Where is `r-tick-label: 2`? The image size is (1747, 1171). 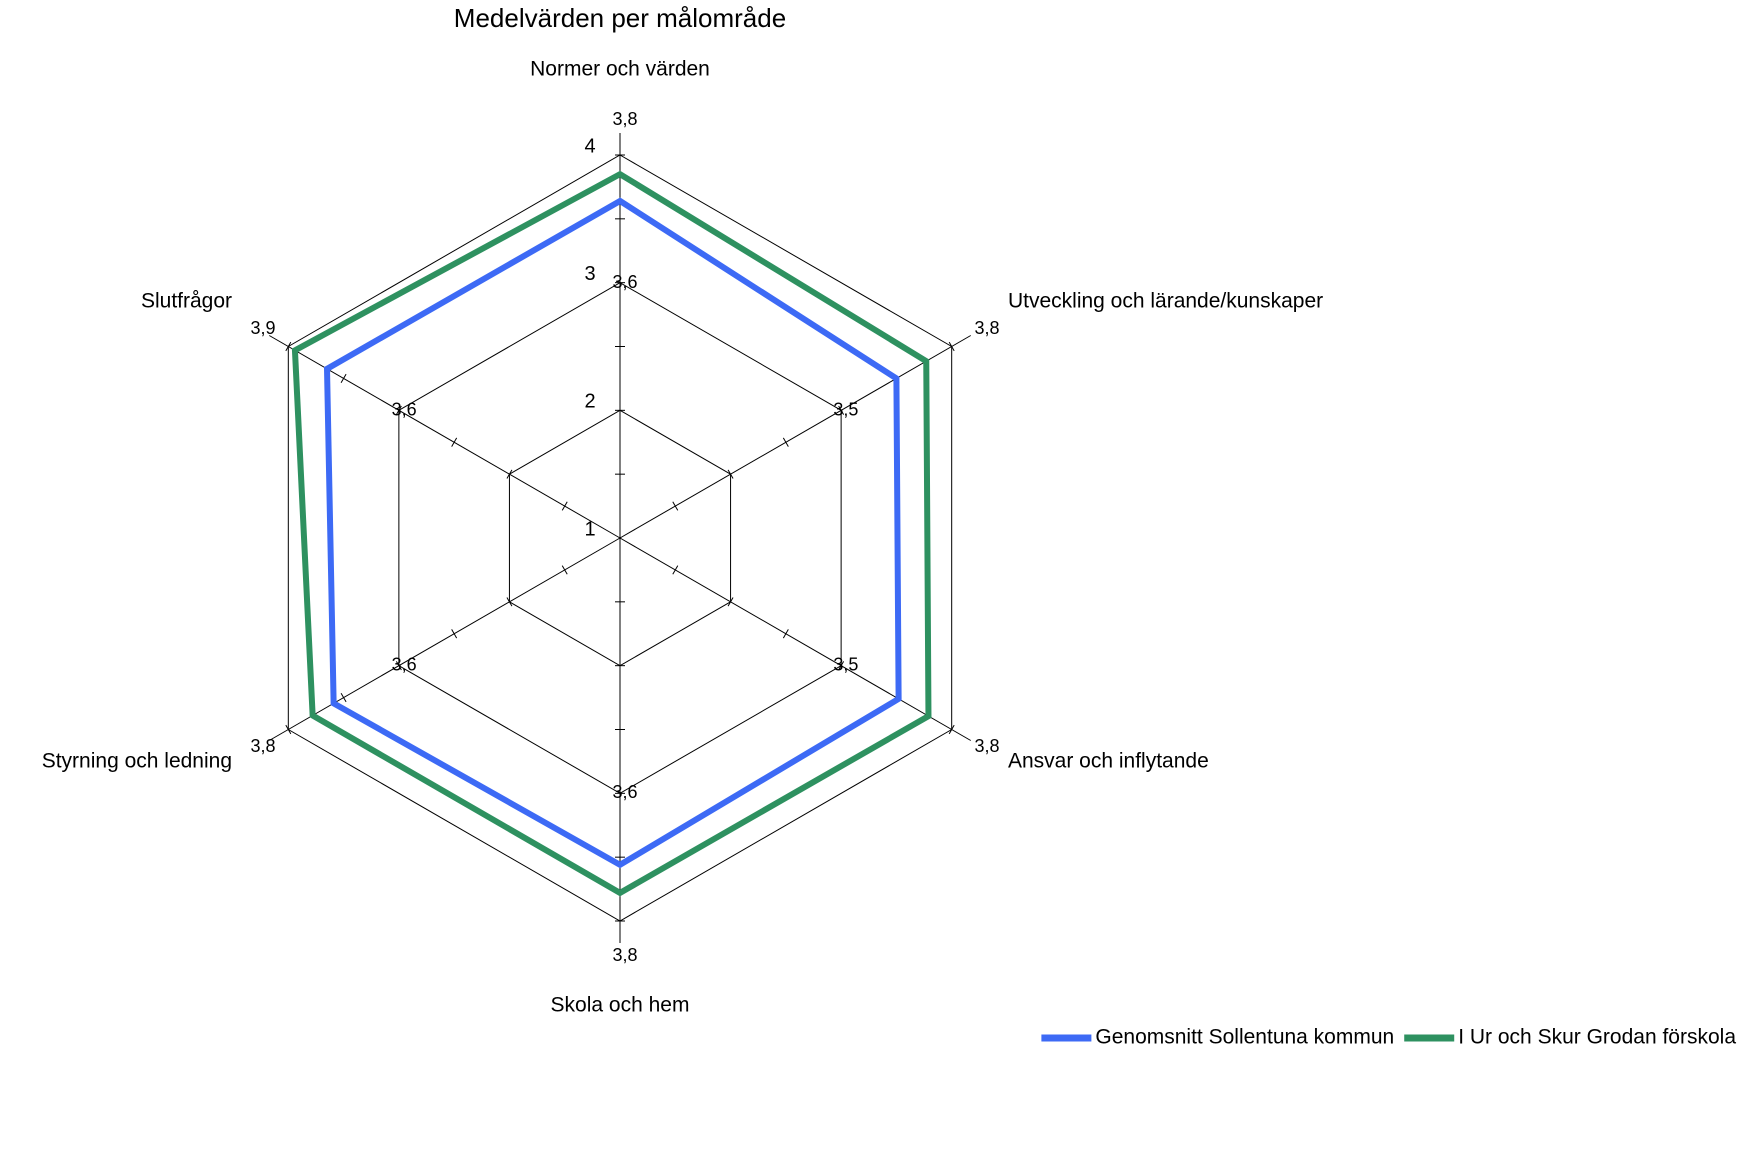
r-tick-label: 2 is located at coordinates (589, 402).